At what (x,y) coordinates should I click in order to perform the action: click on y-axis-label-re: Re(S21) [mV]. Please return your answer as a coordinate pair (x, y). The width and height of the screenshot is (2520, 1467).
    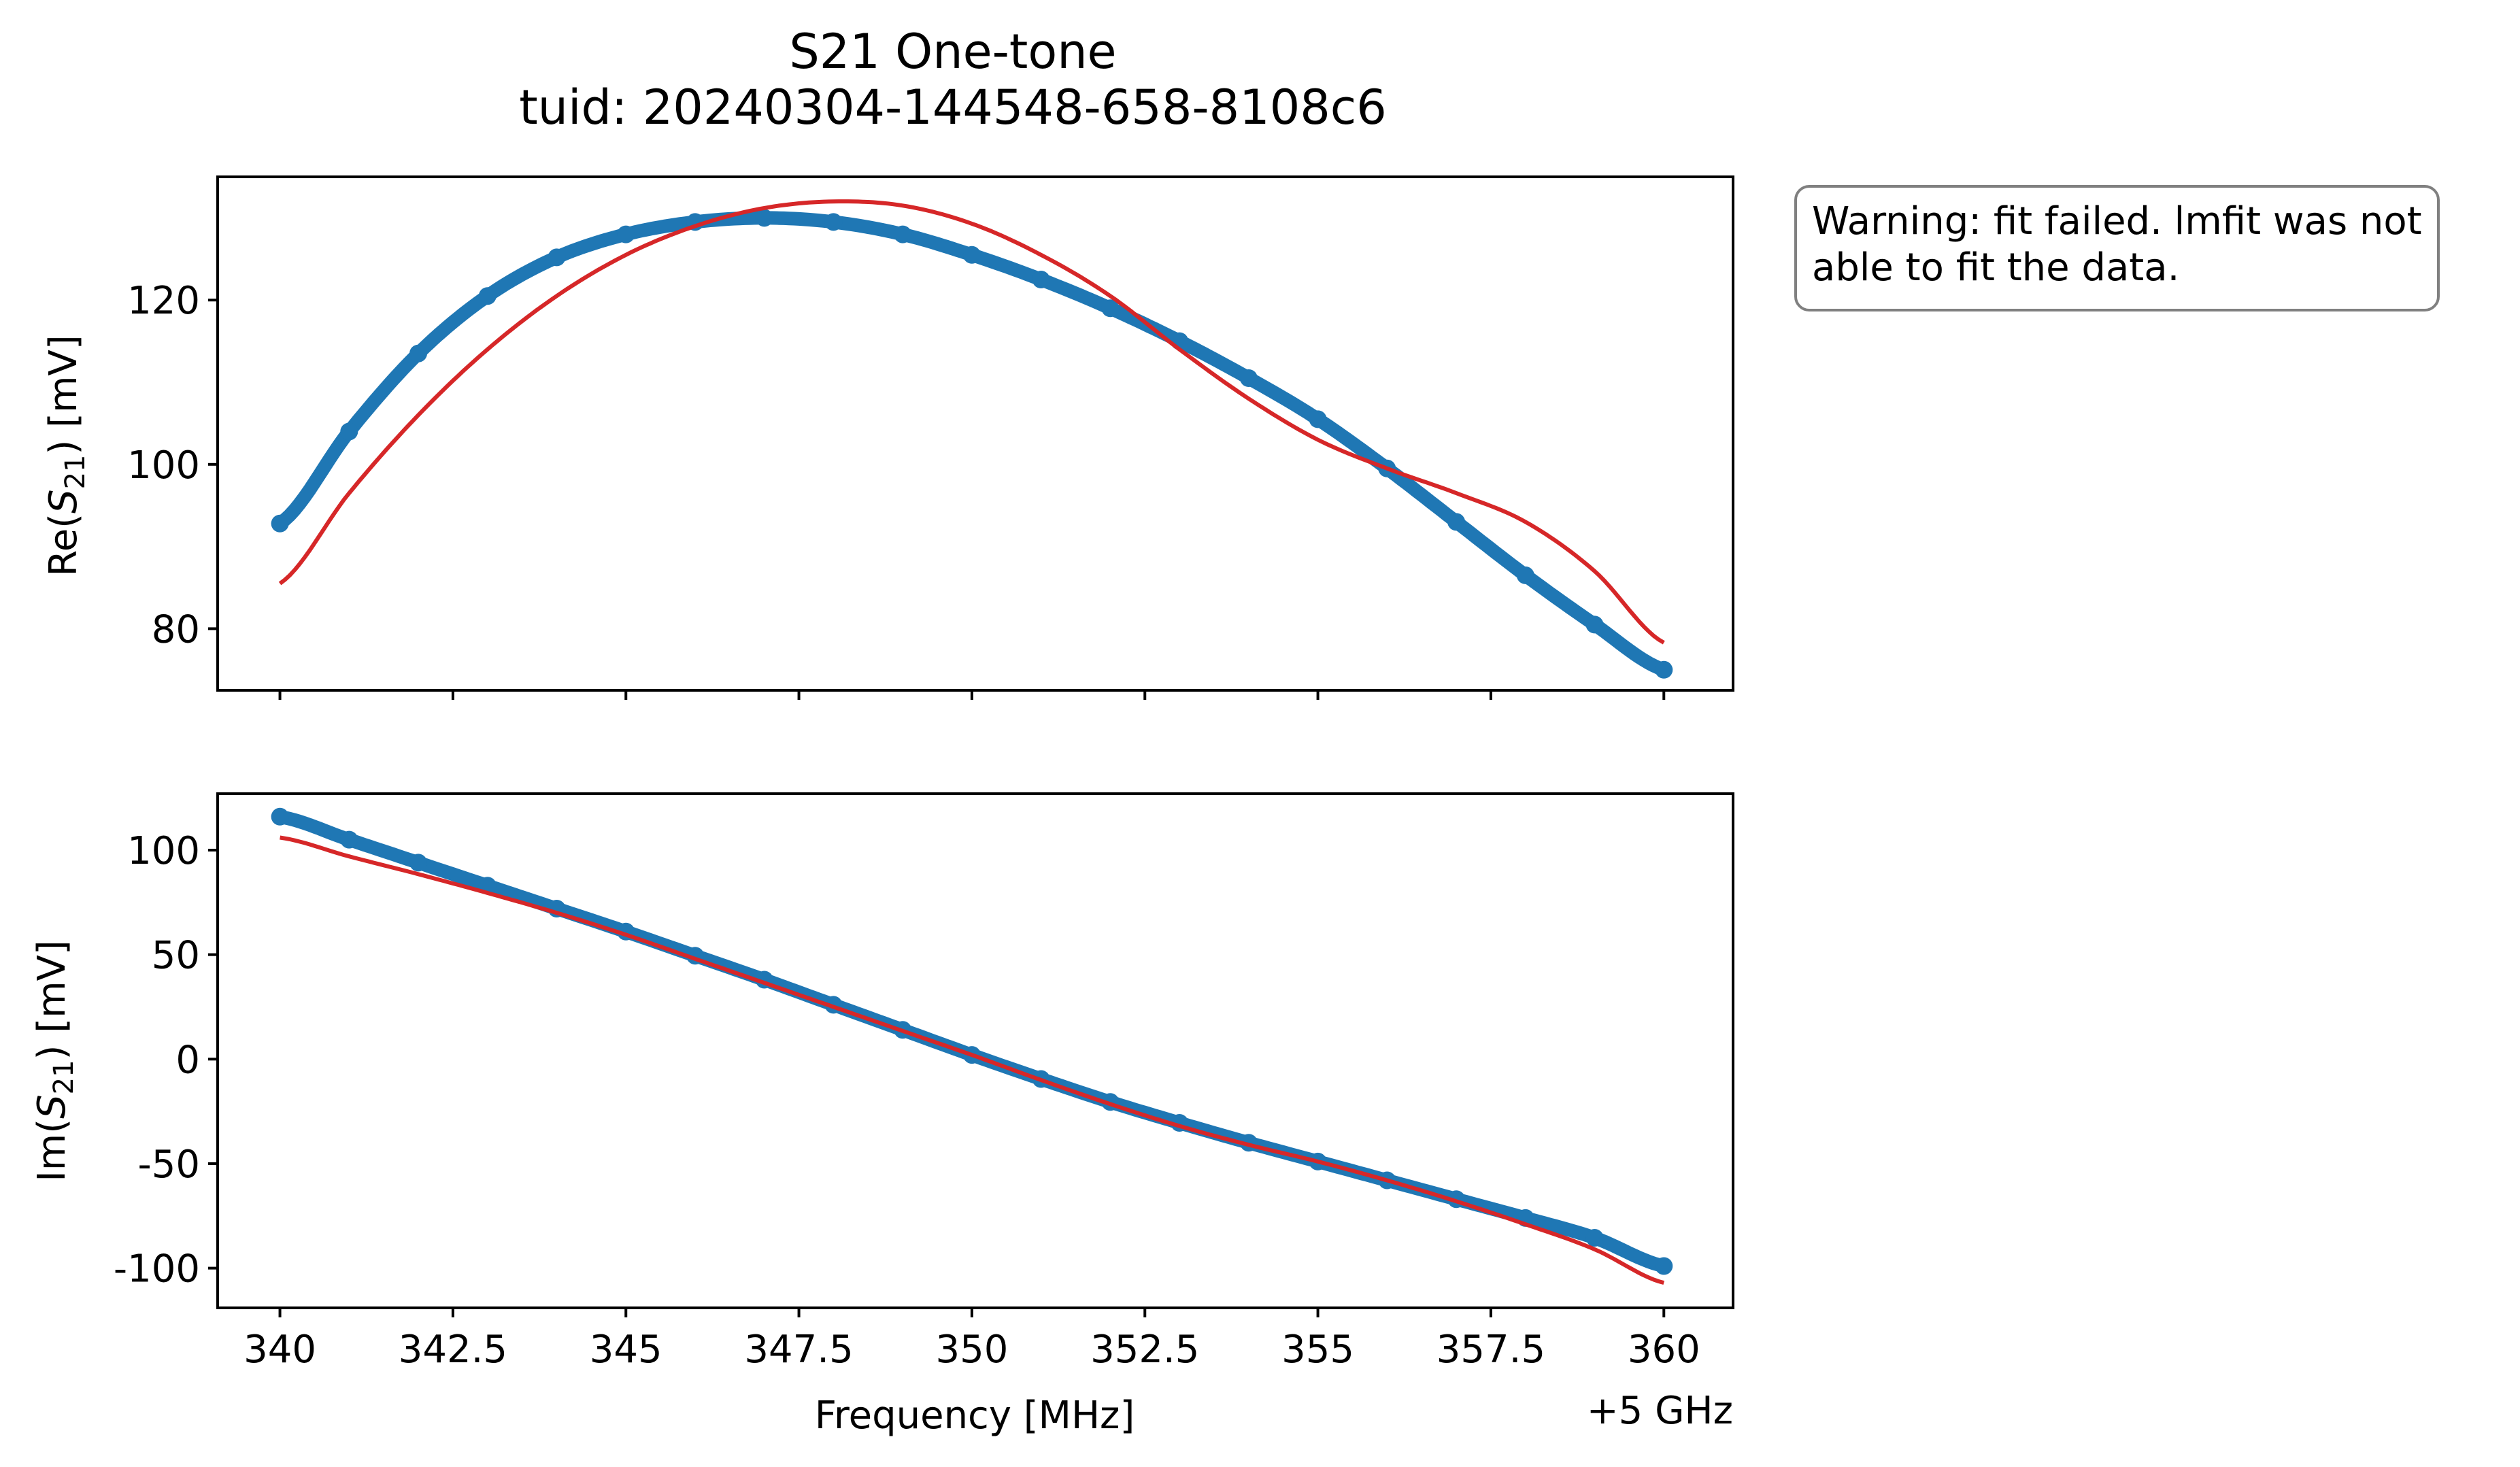
    Looking at the image, I should click on (66, 455).